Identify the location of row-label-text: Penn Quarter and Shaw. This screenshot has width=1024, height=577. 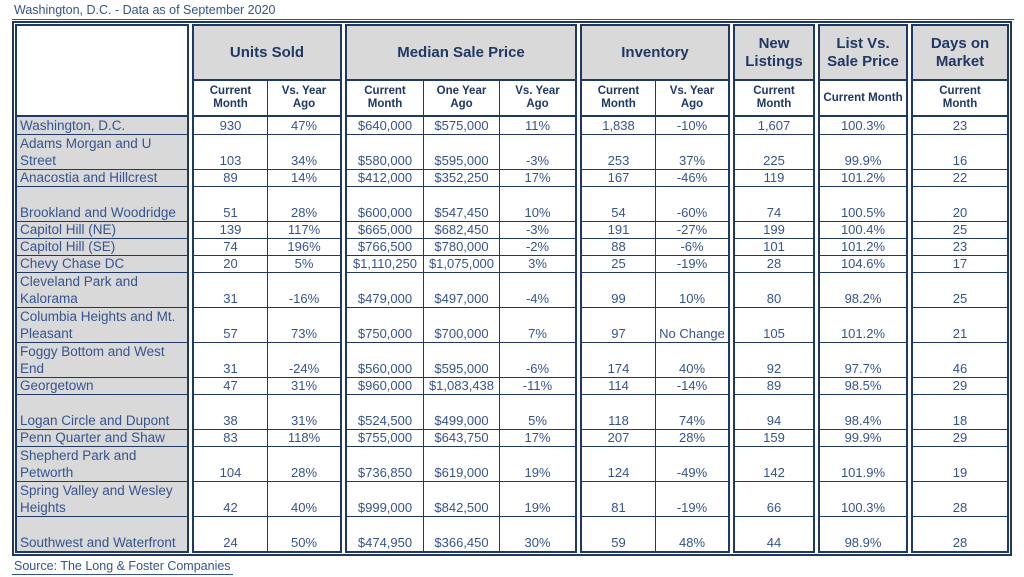
(92, 437).